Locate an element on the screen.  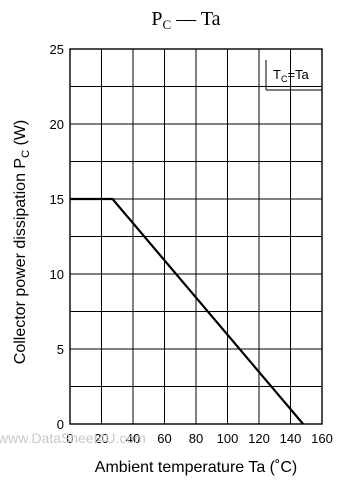
y-tick-label: 15 is located at coordinates (57, 199).